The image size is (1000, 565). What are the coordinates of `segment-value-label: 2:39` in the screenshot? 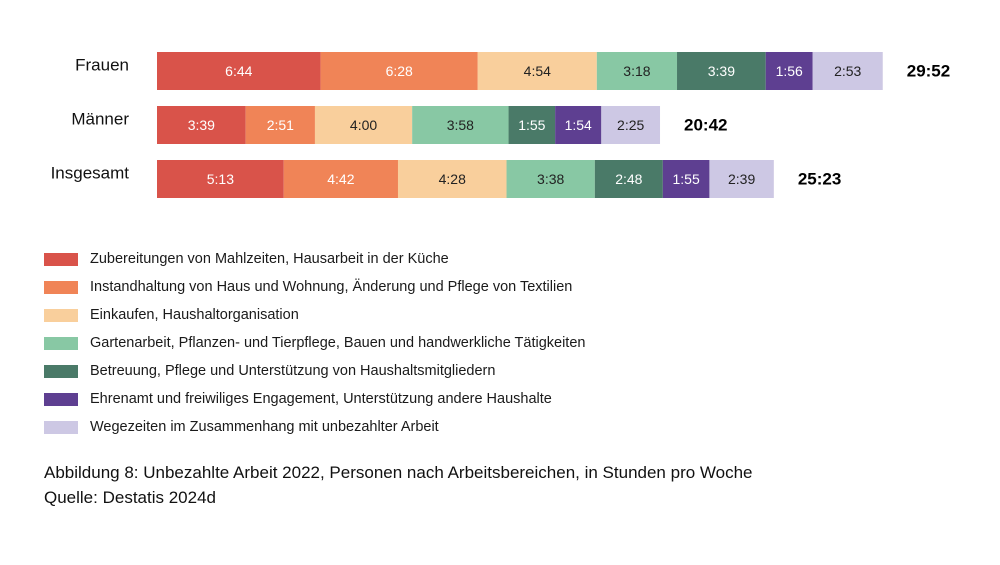 It's located at (741, 179).